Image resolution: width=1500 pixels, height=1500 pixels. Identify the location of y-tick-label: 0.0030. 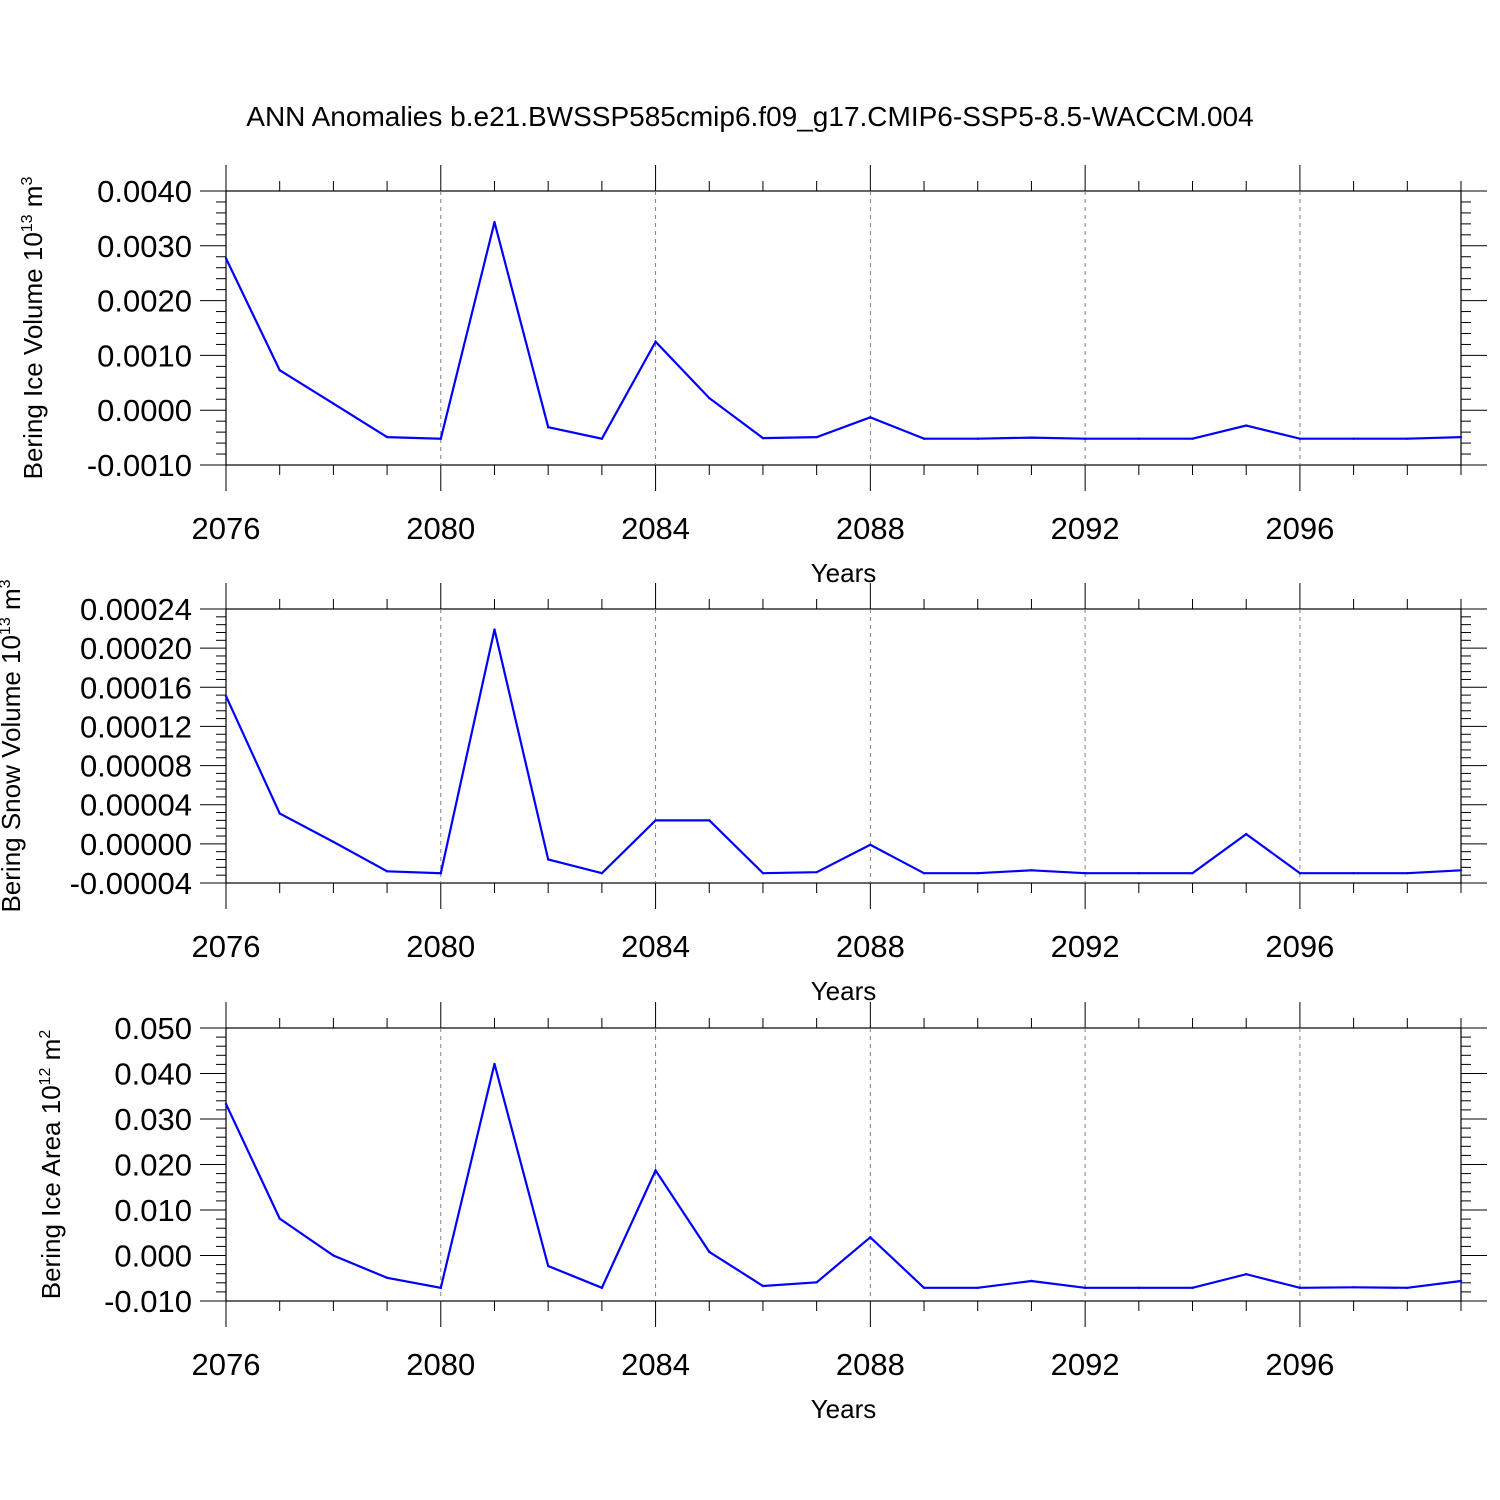
(144, 246).